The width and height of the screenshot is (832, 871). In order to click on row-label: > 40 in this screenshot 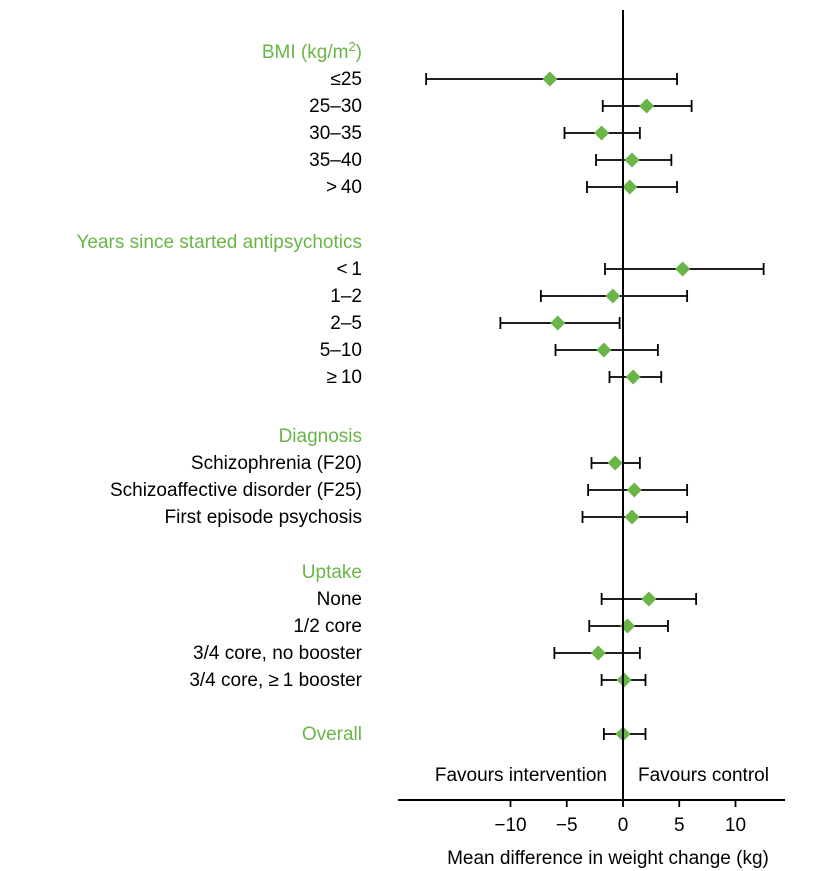, I will do `click(344, 187)`.